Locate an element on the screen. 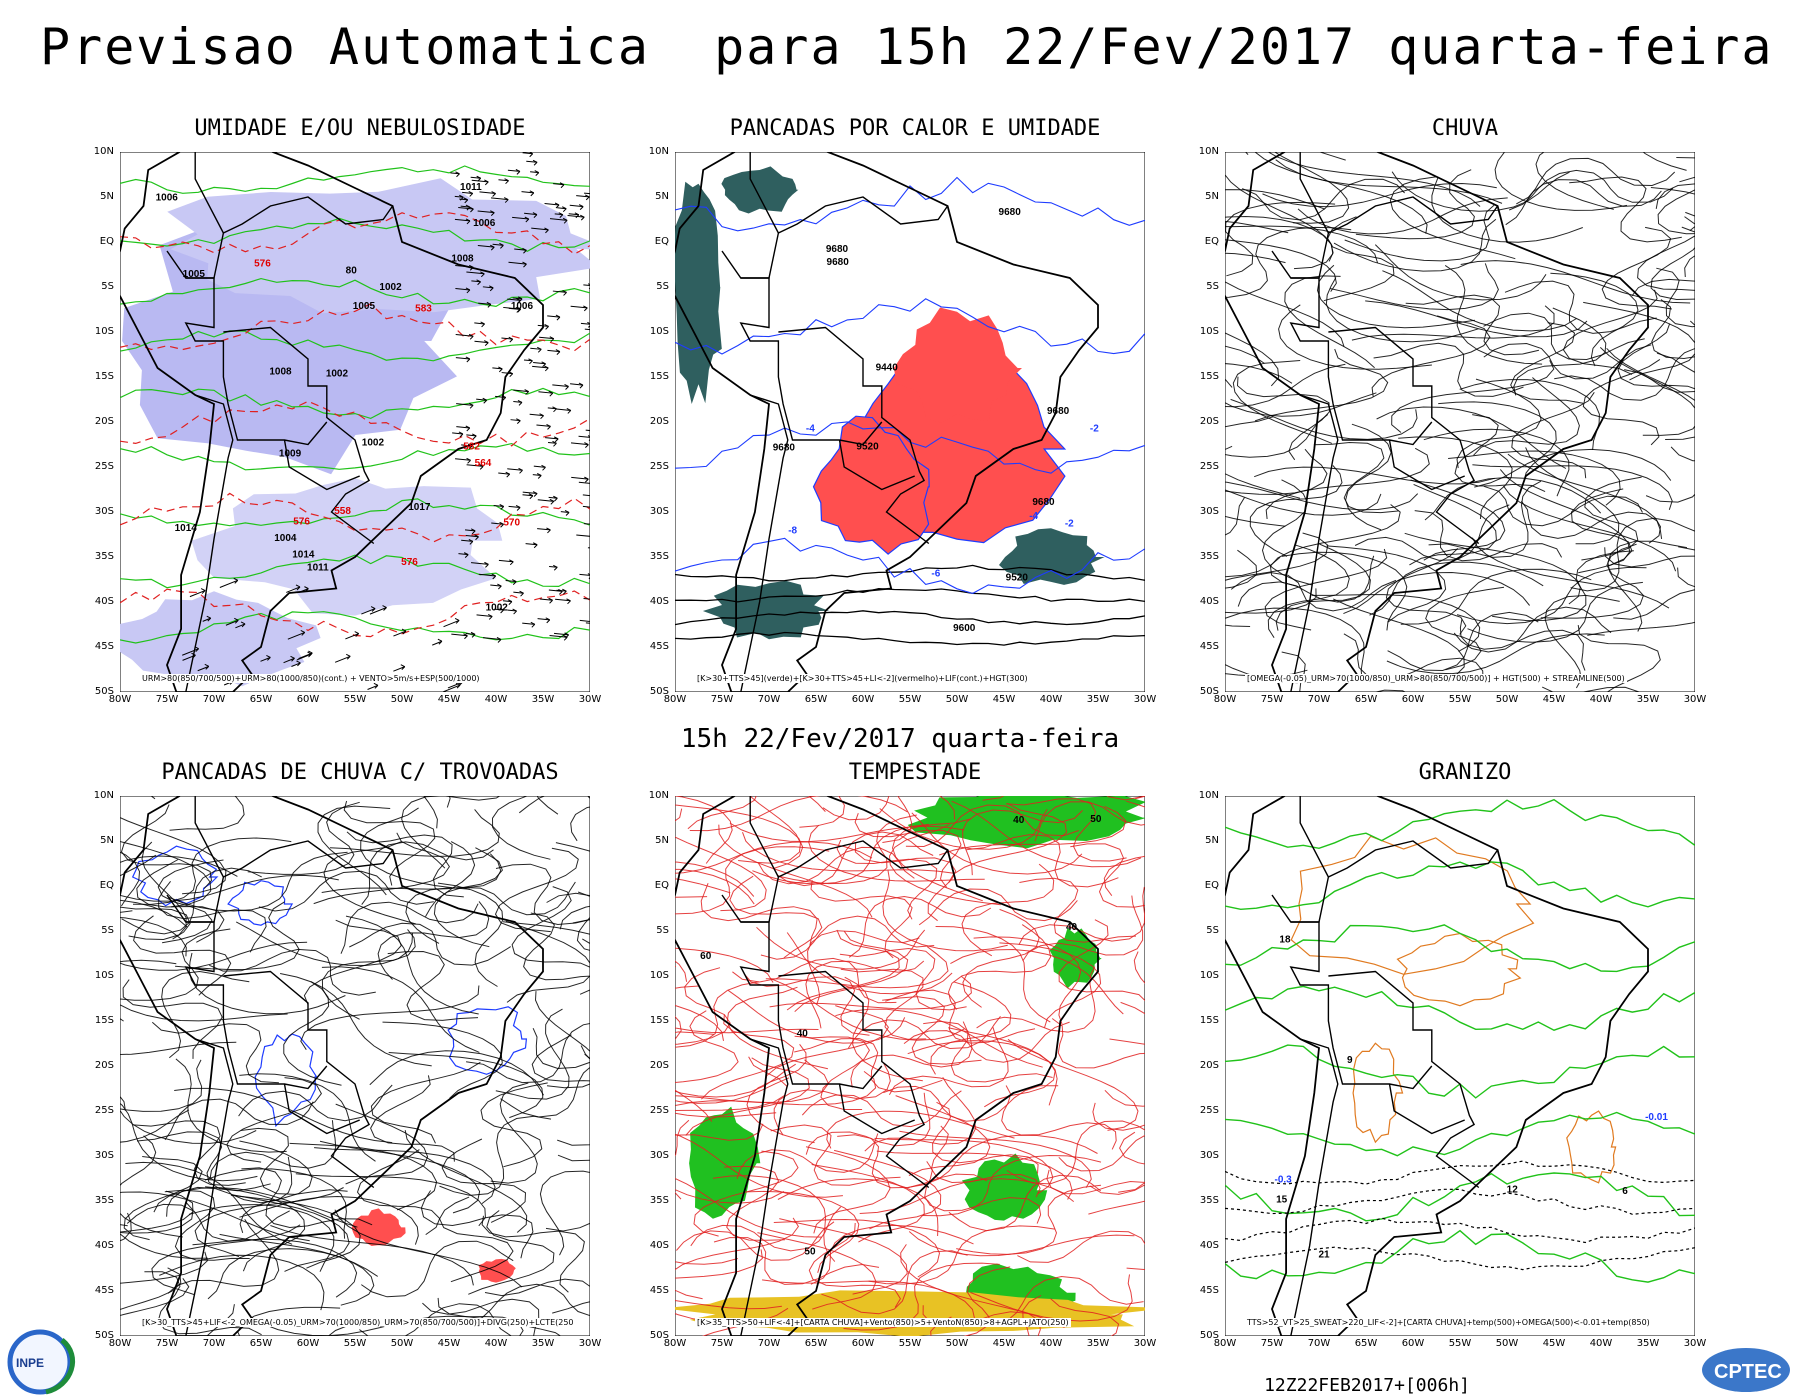 The image size is (1800, 1400). longitude-label: 45W is located at coordinates (449, 1343).